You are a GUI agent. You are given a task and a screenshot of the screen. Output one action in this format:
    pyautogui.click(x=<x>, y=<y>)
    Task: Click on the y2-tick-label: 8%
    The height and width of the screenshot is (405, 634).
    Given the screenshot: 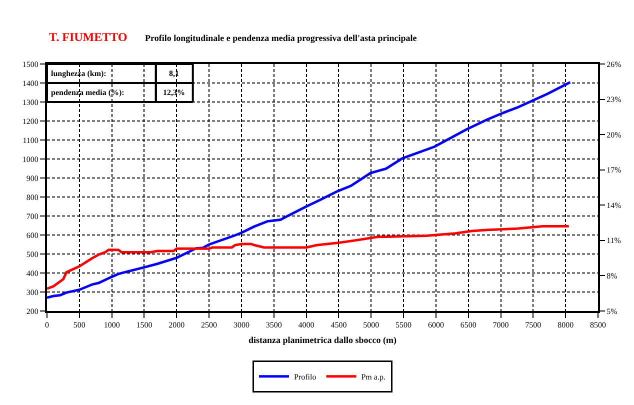 What is the action you would take?
    pyautogui.click(x=612, y=276)
    